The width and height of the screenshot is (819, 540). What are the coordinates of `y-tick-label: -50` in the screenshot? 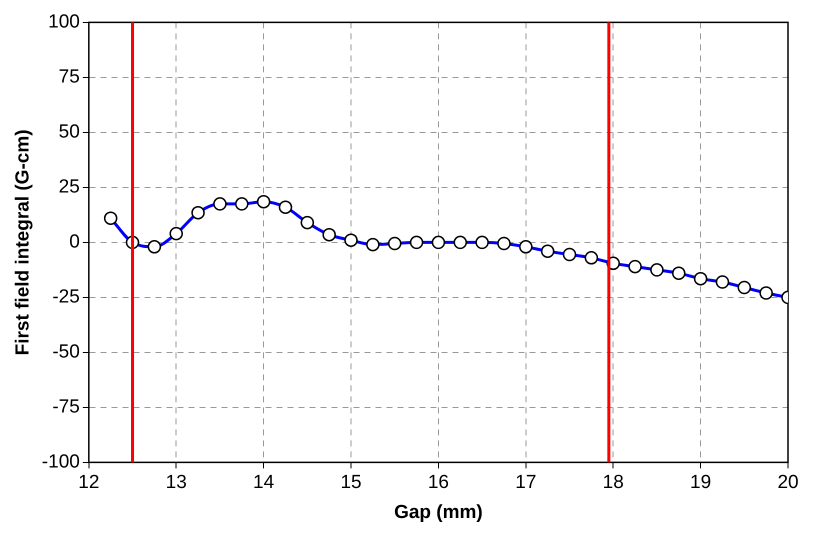 It's located at (66, 352).